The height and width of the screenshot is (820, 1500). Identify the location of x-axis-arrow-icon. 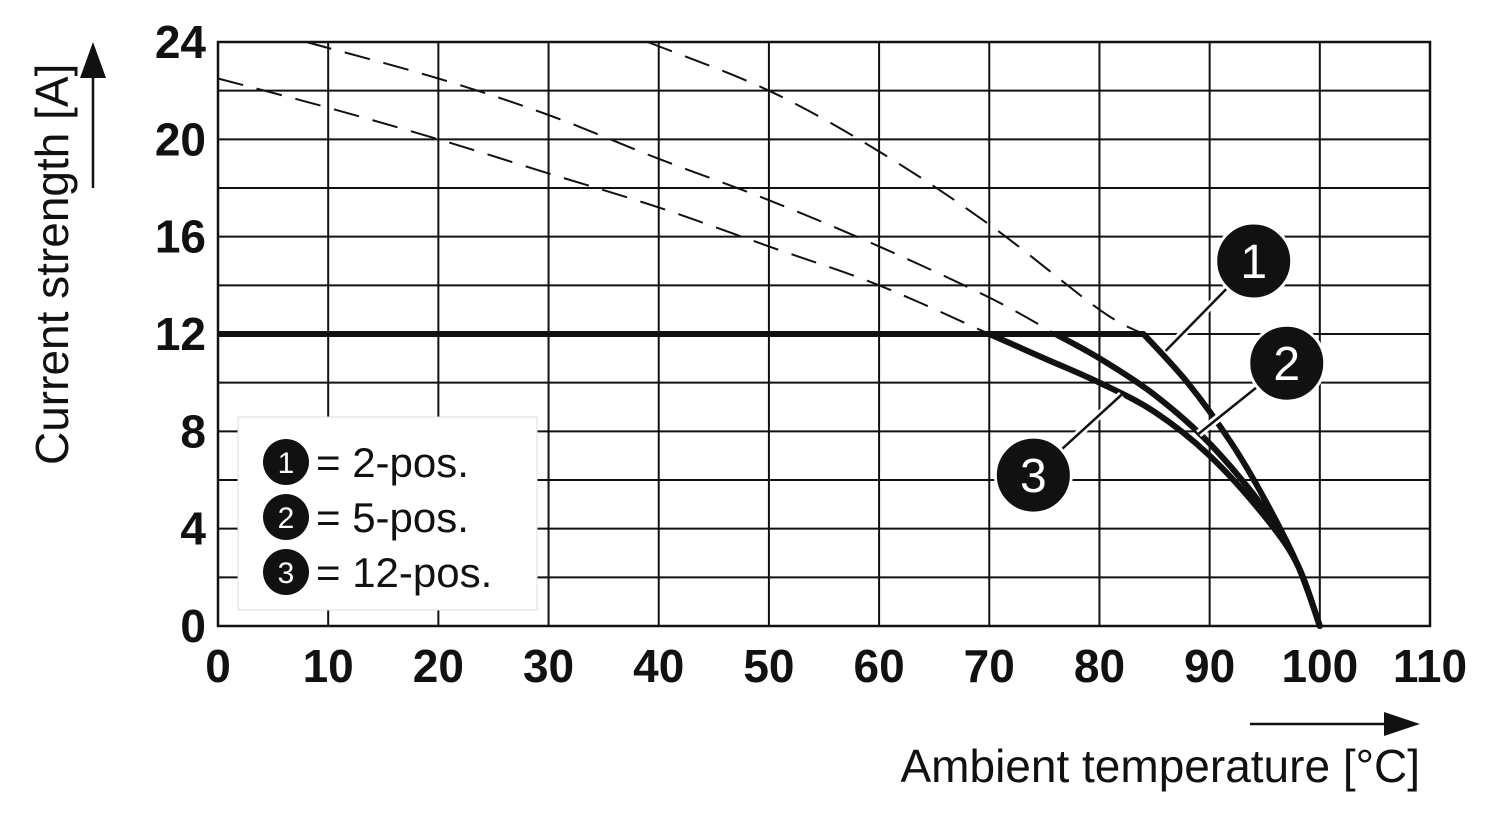
(1402, 724).